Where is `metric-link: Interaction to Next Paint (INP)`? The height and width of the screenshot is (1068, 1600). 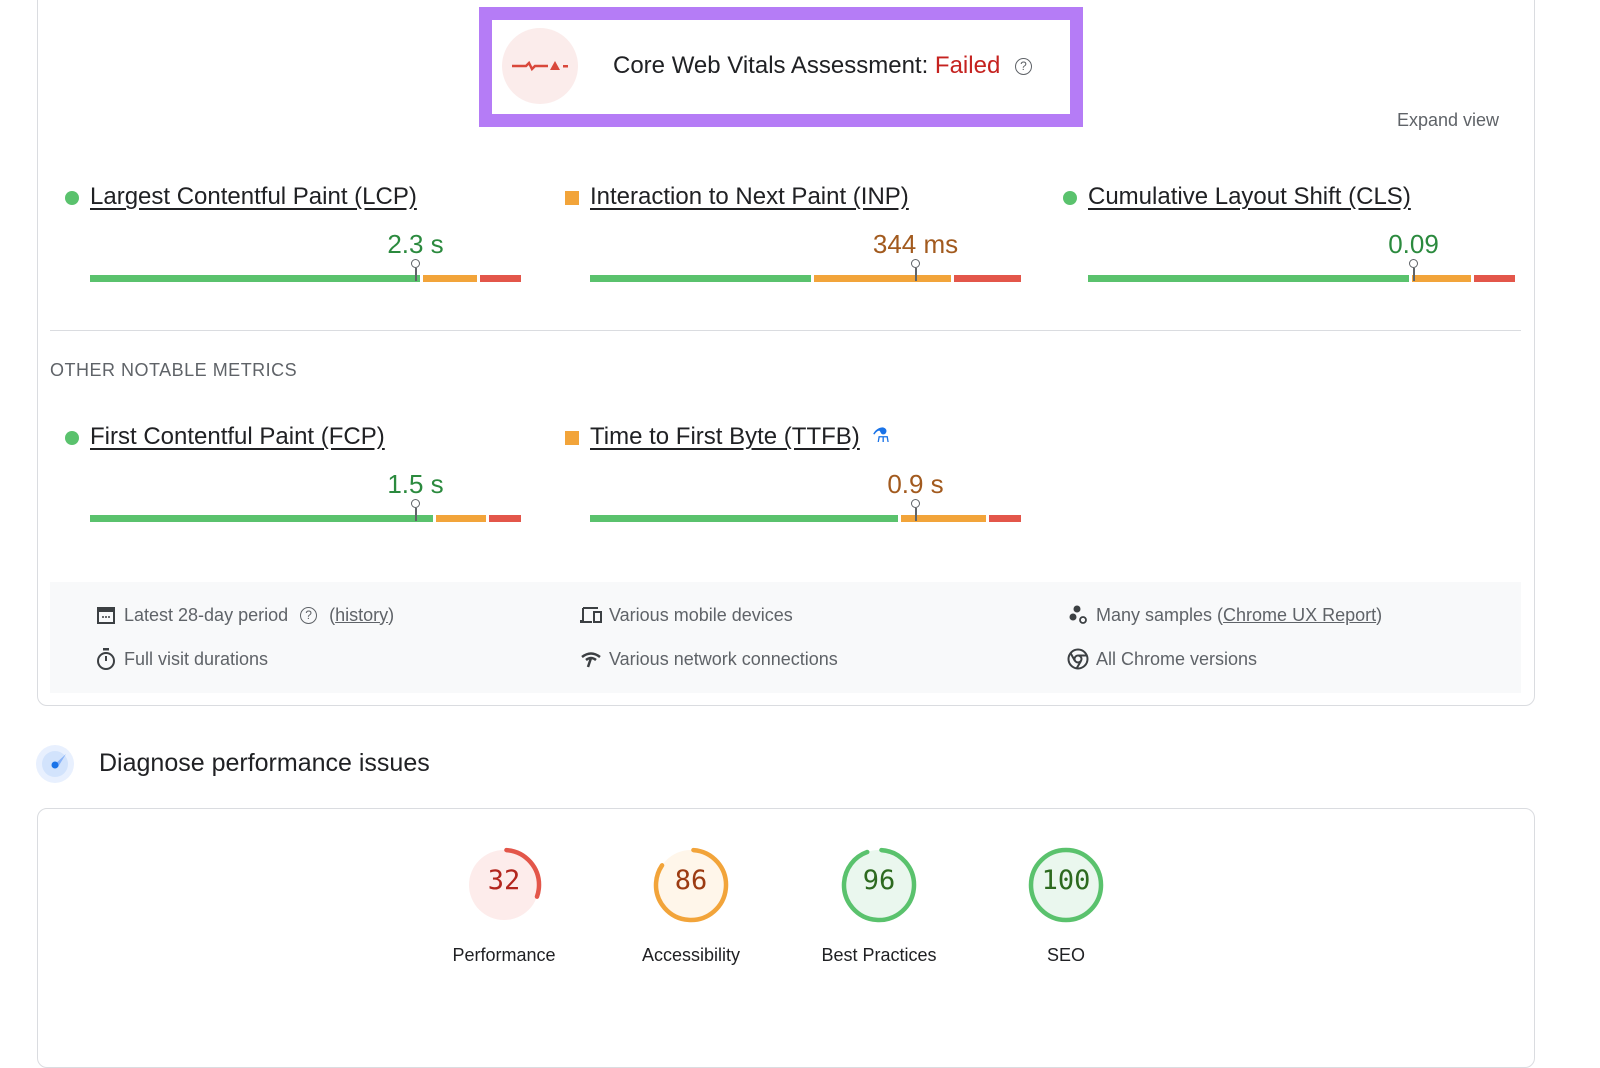
metric-link: Interaction to Next Paint (INP) is located at coordinates (749, 196).